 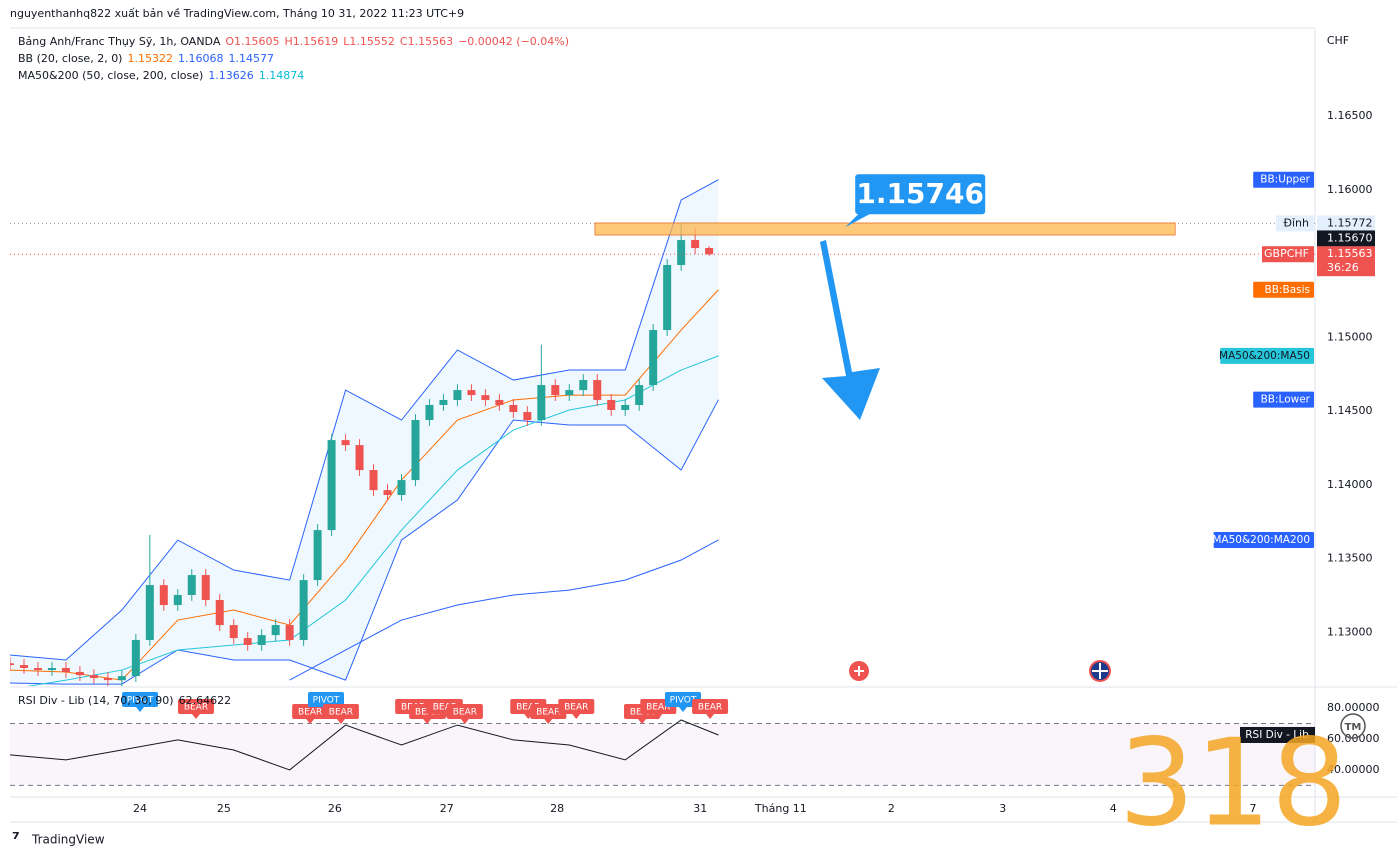 What do you see at coordinates (1285, 180) in the screenshot?
I see `series-label: BB:Upper` at bounding box center [1285, 180].